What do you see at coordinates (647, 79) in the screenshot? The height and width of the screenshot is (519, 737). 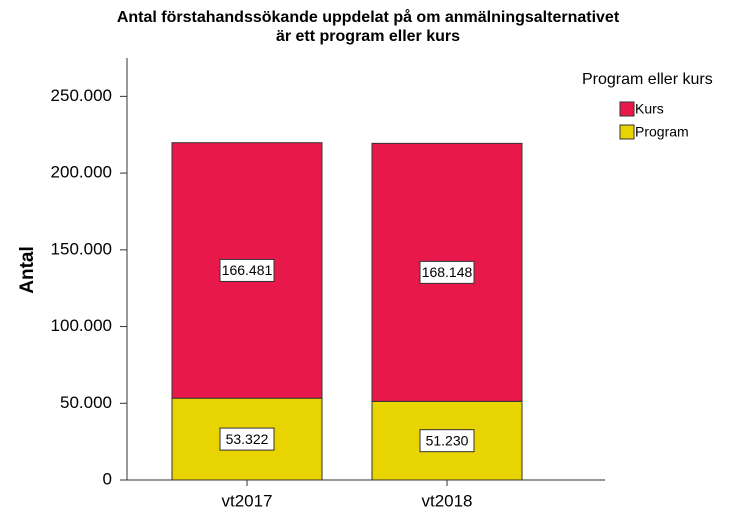 I see `legend-title: Program eller kurs` at bounding box center [647, 79].